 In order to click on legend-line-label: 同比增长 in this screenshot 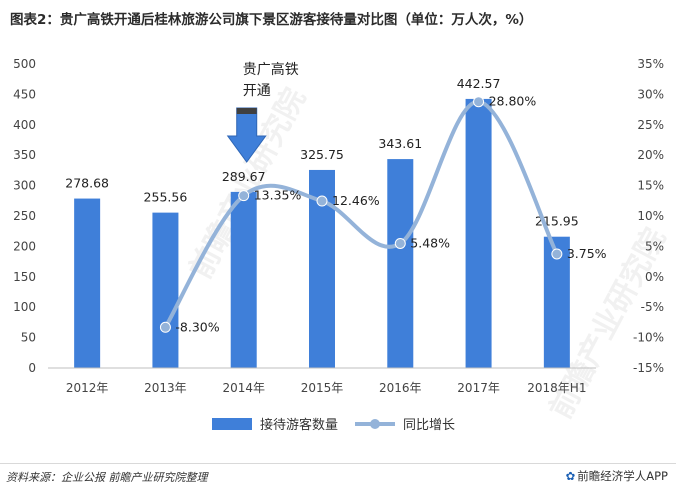, I will do `click(429, 425)`.